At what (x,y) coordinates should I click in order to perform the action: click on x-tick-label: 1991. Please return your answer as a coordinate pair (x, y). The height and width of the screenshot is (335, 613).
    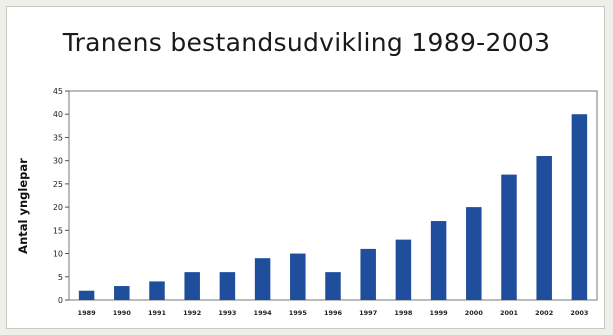
    Looking at the image, I should click on (157, 313).